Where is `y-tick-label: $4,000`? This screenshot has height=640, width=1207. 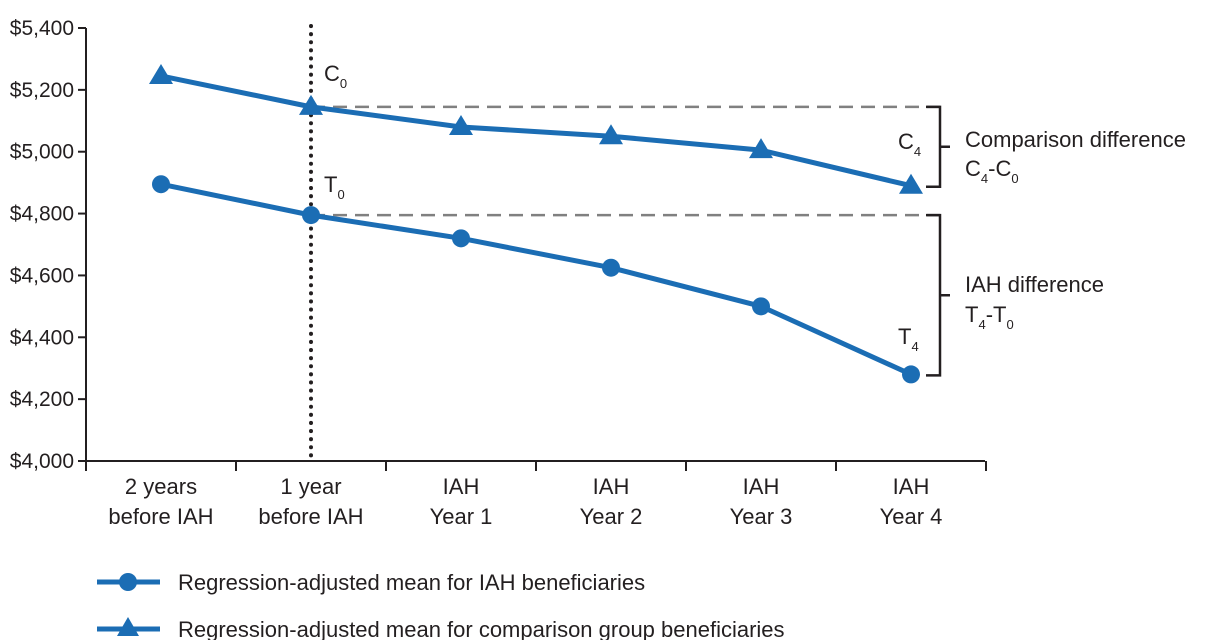 y-tick-label: $4,000 is located at coordinates (42, 461).